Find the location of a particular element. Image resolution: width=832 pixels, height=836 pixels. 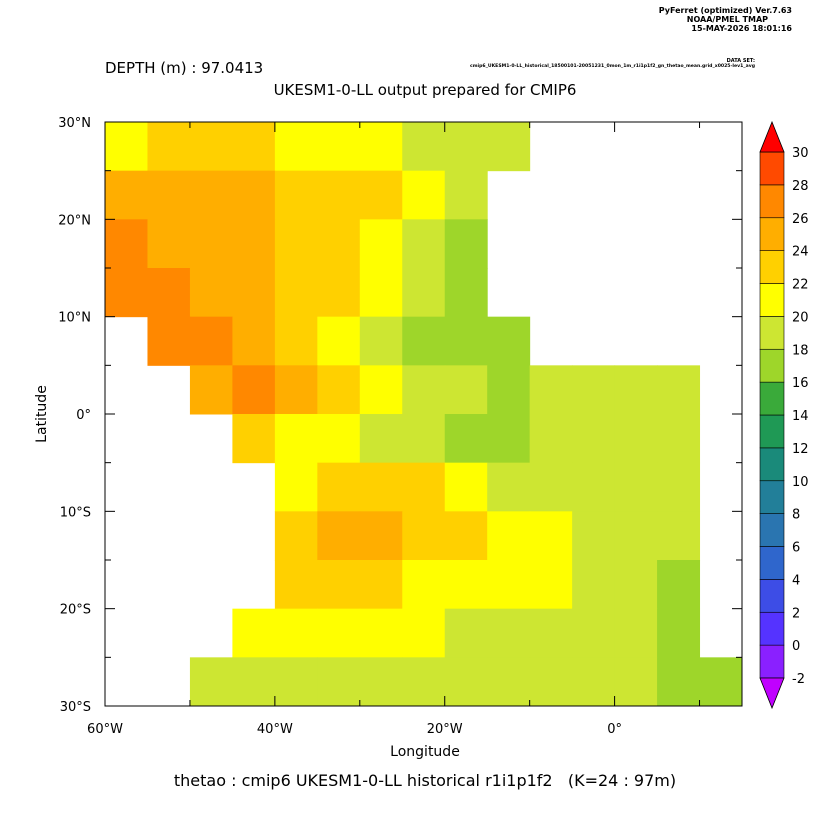

y-tick-label: 30°S is located at coordinates (75, 707).